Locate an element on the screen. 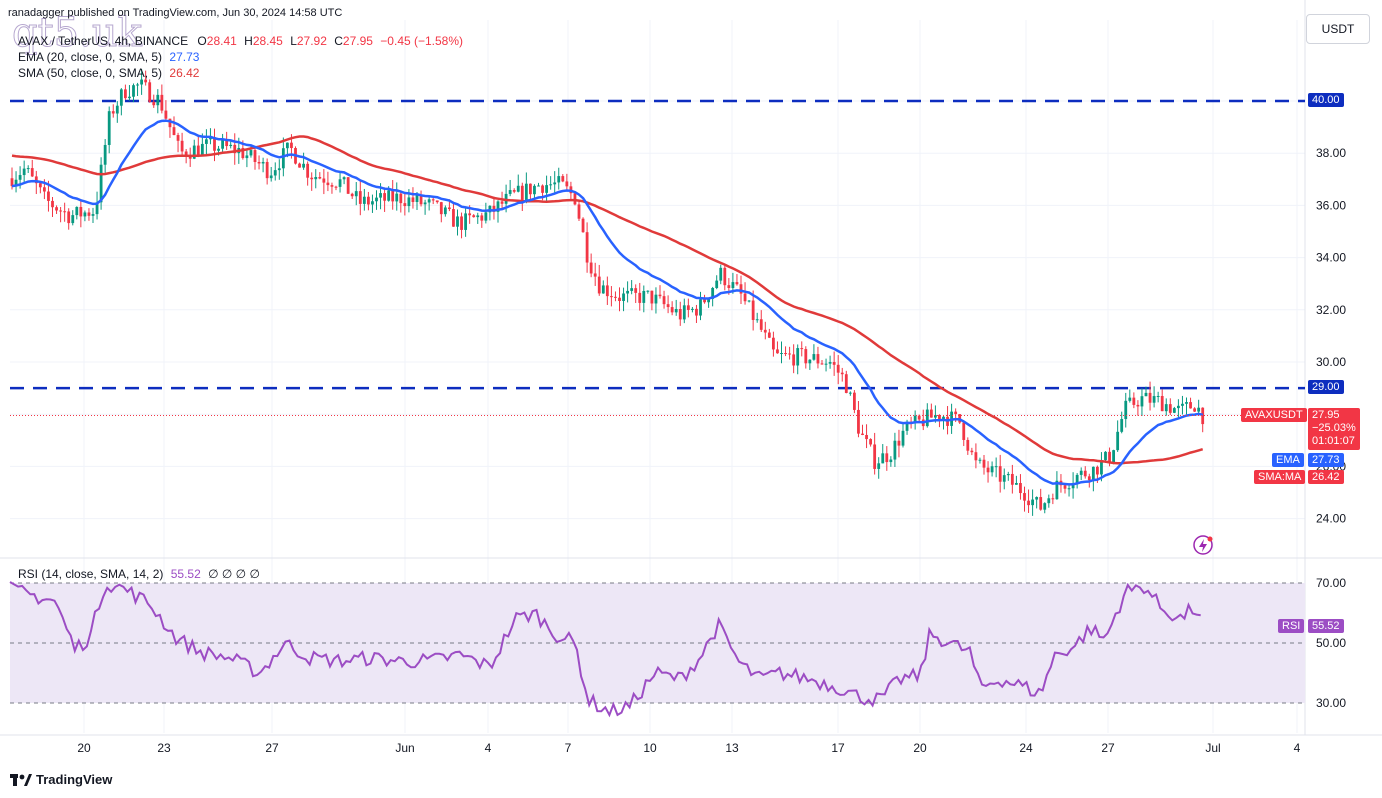 Image resolution: width=1382 pixels, height=798 pixels. rsi-band is located at coordinates (657, 643).